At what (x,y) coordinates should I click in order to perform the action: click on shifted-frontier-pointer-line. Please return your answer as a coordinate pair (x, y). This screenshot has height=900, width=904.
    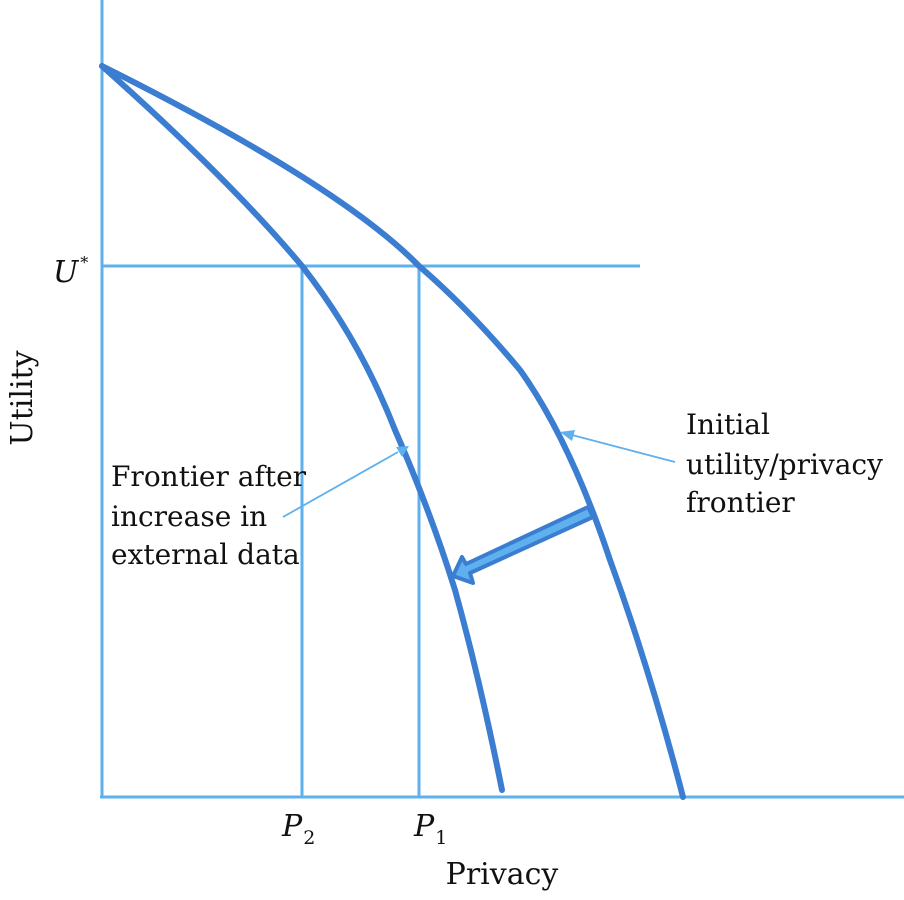
    Looking at the image, I should click on (340, 484).